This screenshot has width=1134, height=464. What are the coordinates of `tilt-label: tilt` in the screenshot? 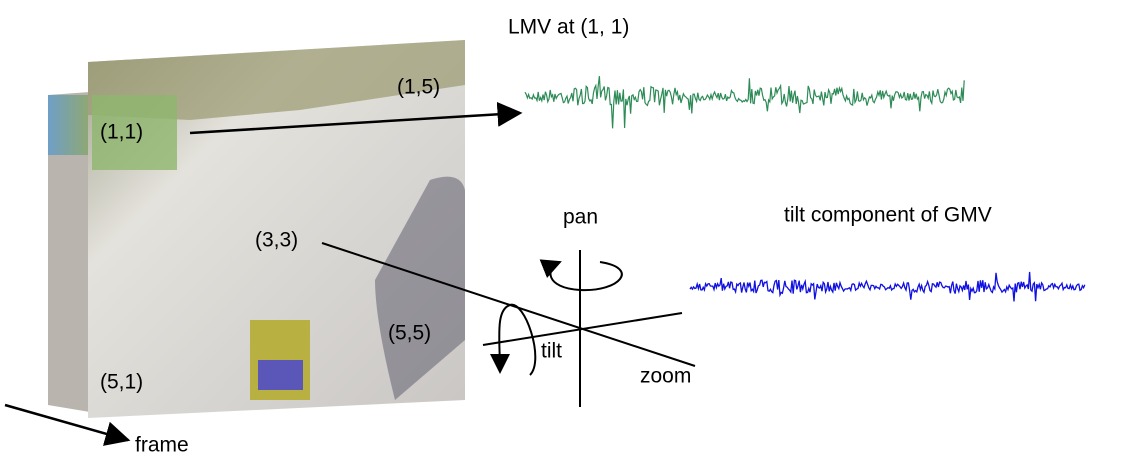 It's located at (551, 351).